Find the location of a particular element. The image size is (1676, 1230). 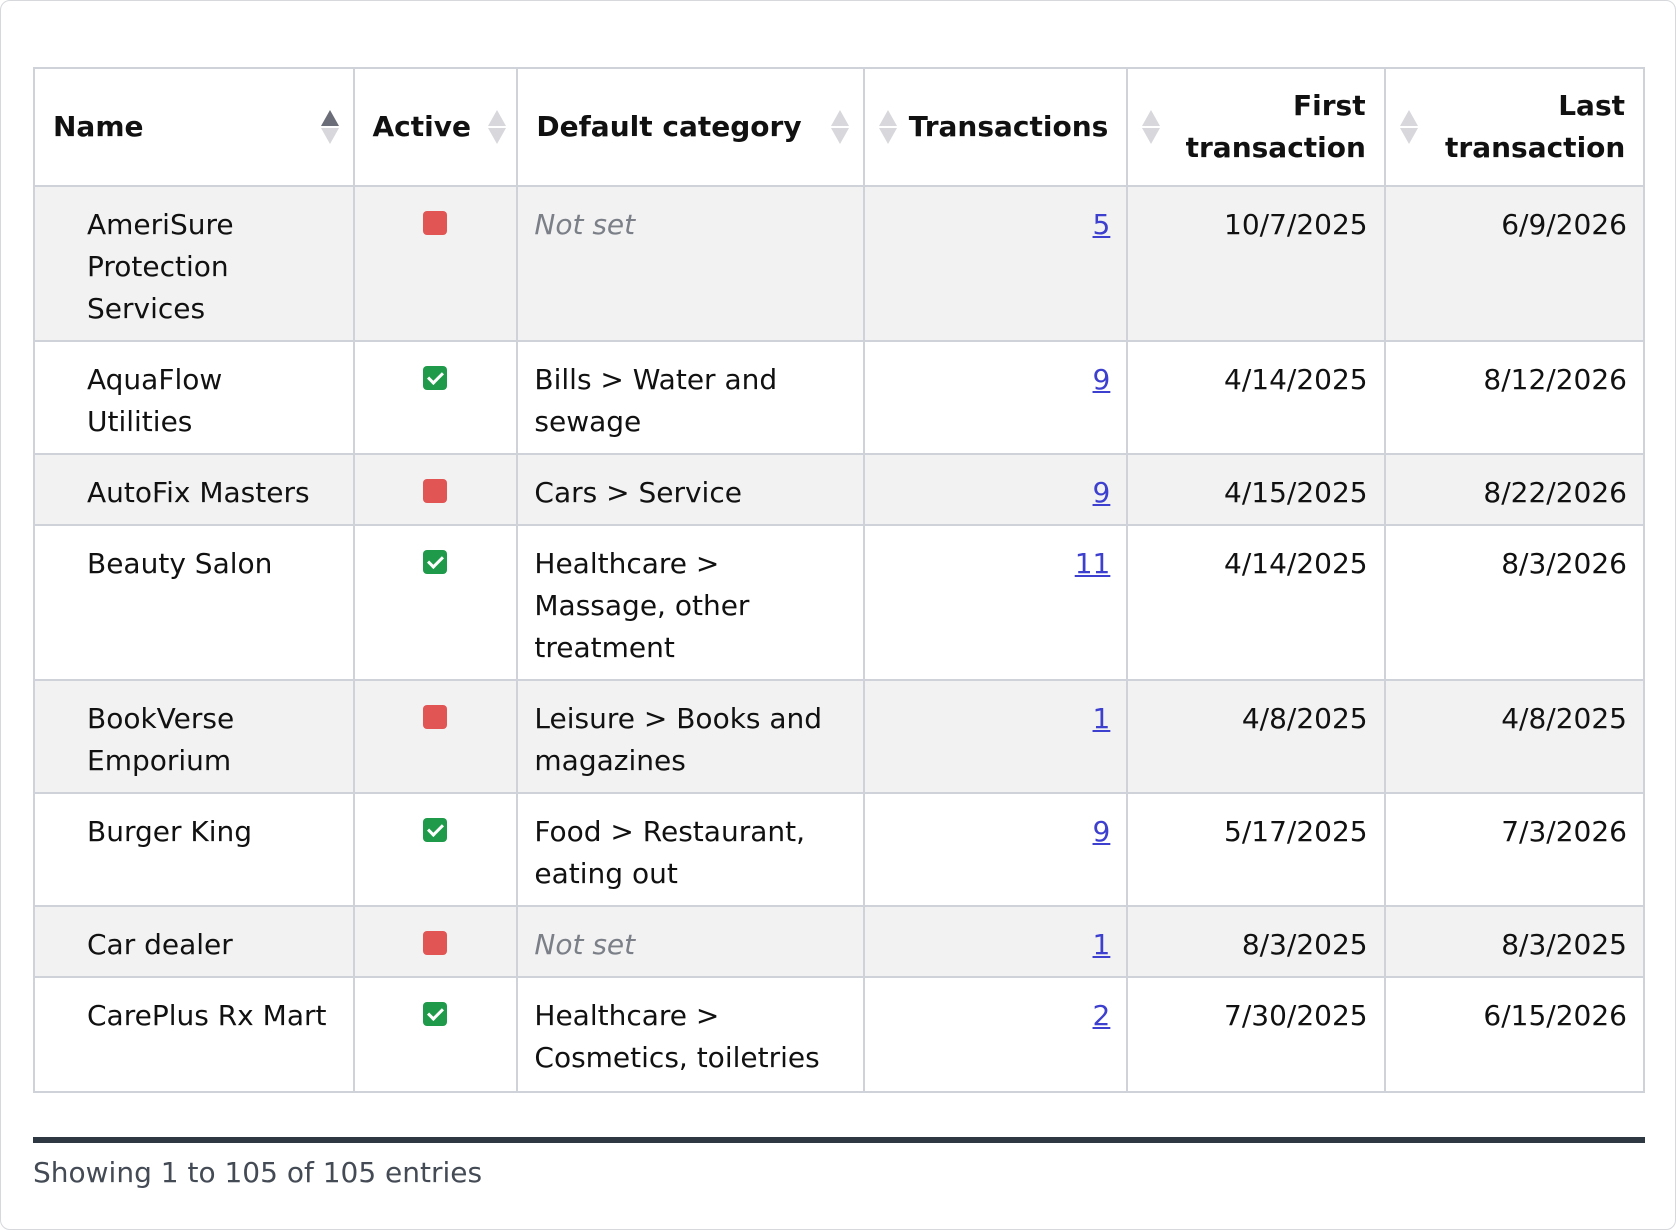

cell-name: BookVerse Emporium is located at coordinates (194, 736).